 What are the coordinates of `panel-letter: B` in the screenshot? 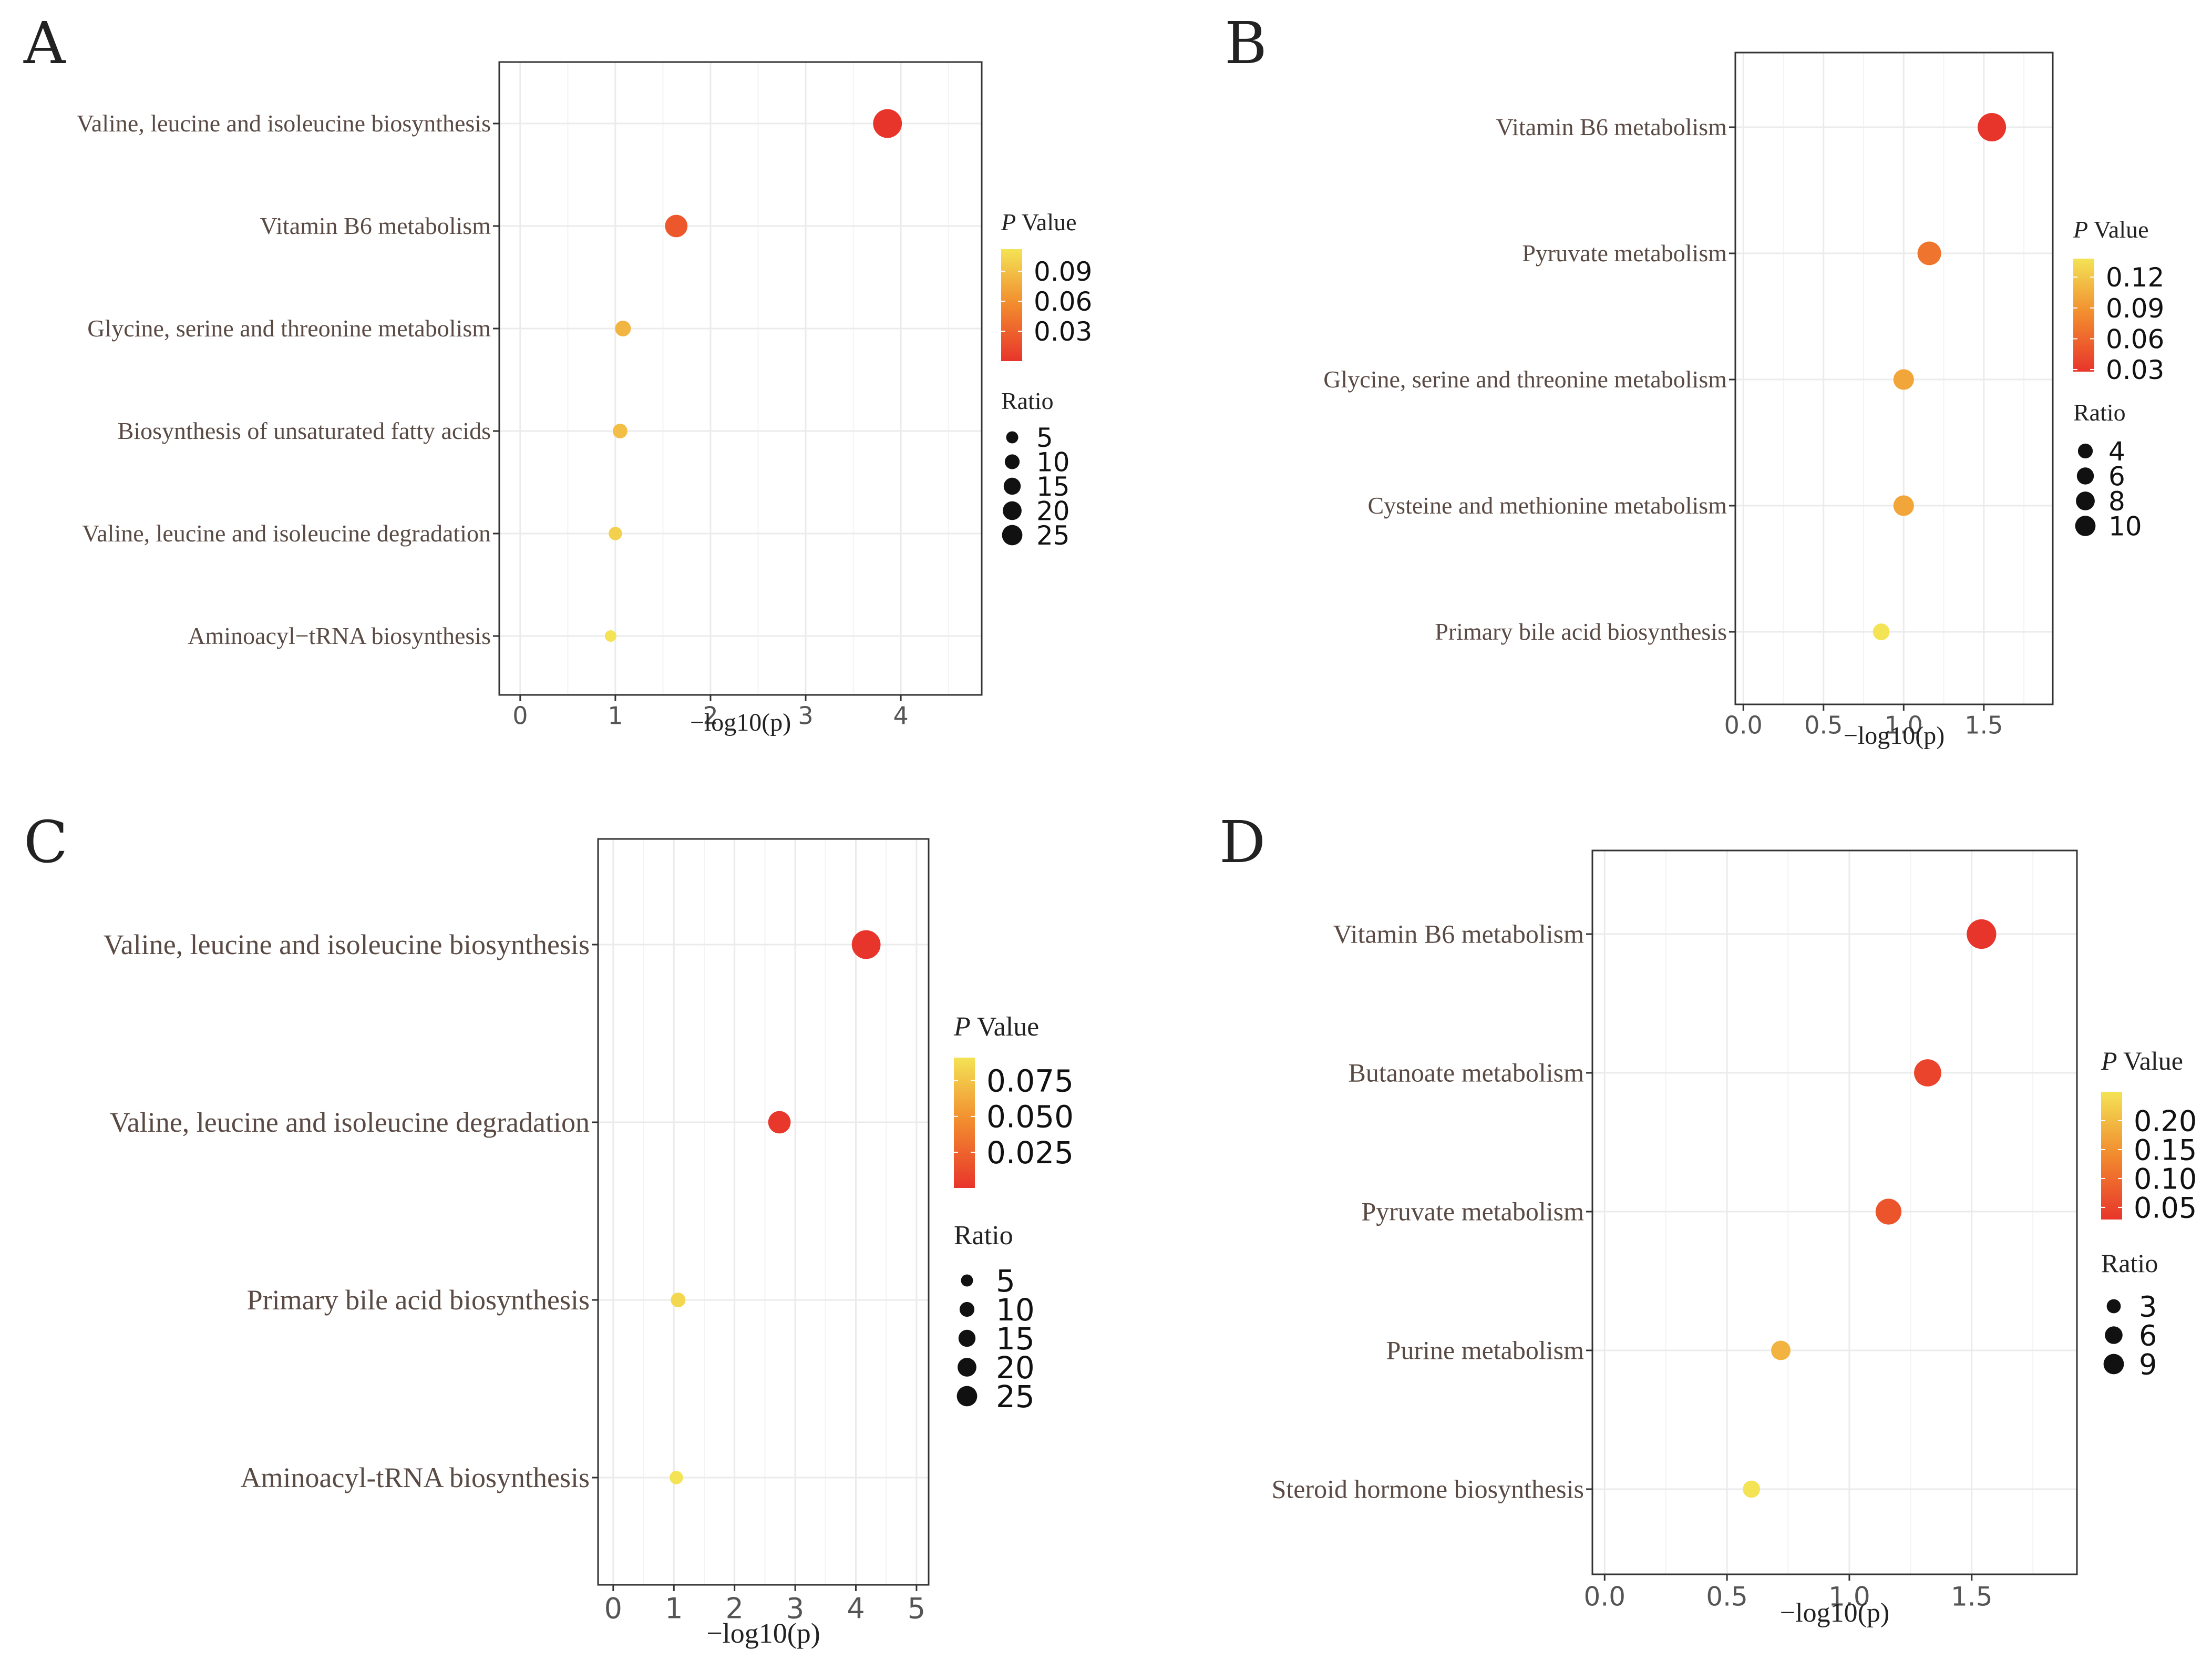 It's located at (1246, 43).